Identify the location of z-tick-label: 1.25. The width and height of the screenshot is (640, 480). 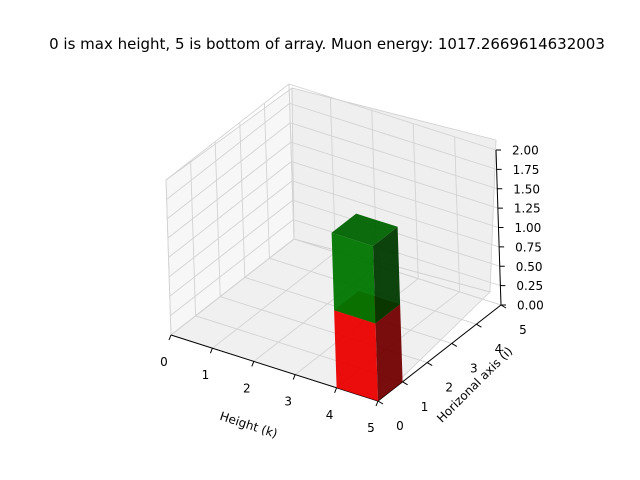
(527, 209).